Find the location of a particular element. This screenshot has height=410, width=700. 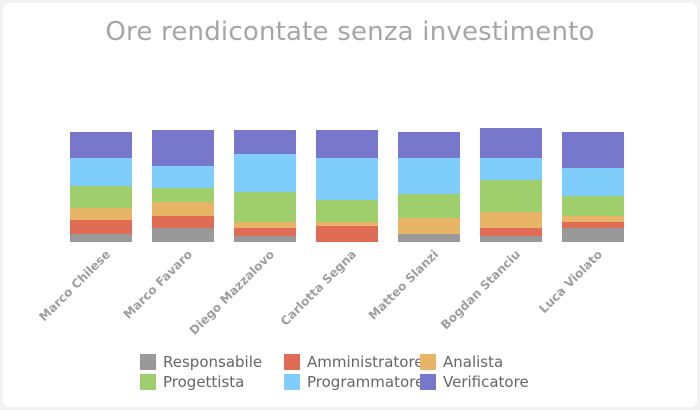

legend-label: Analista is located at coordinates (473, 362).